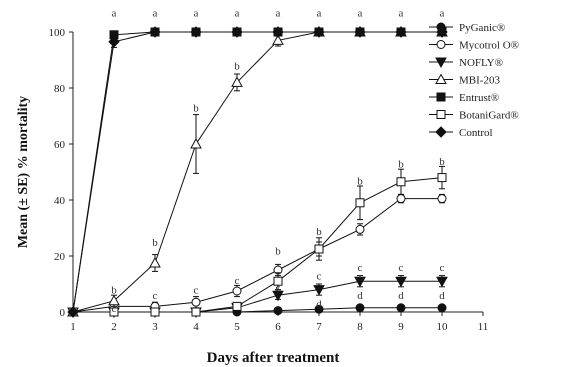 The height and width of the screenshot is (367, 566). I want to click on y-tick-label: 80, so click(60, 89).